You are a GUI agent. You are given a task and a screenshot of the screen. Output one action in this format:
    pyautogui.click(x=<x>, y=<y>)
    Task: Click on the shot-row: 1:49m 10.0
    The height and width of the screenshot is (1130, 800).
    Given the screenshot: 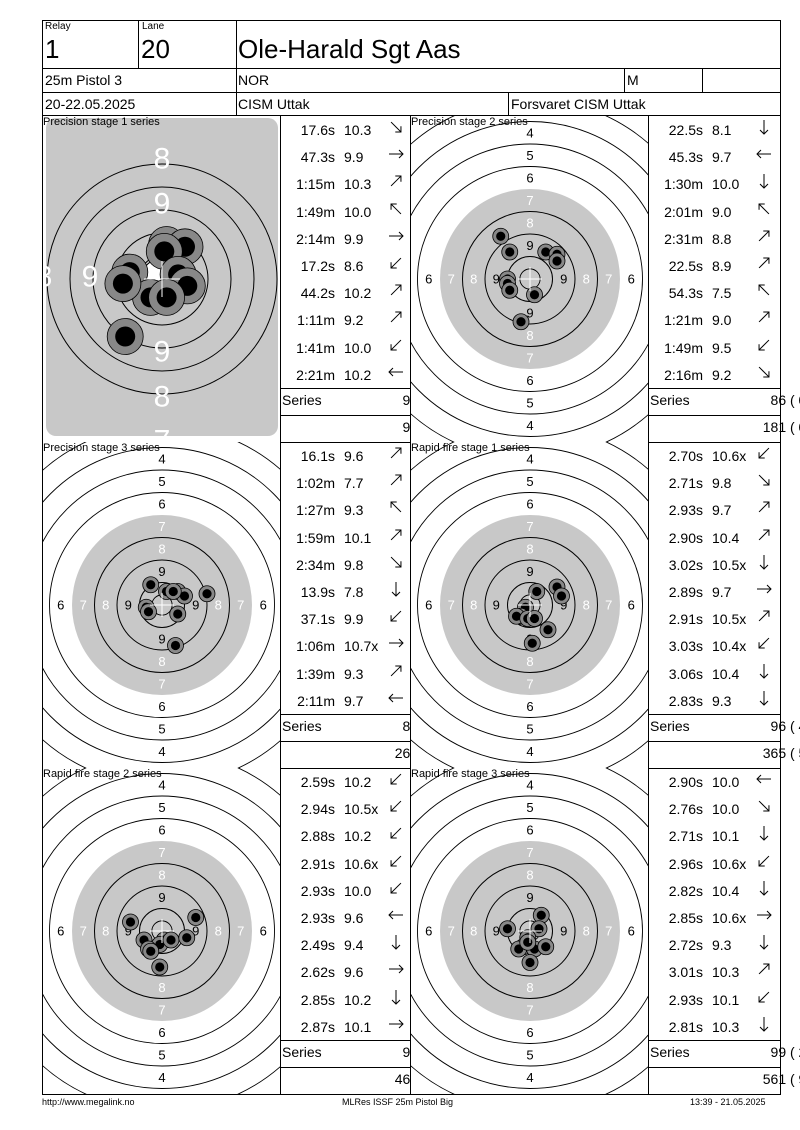 What is the action you would take?
    pyautogui.click(x=366, y=211)
    